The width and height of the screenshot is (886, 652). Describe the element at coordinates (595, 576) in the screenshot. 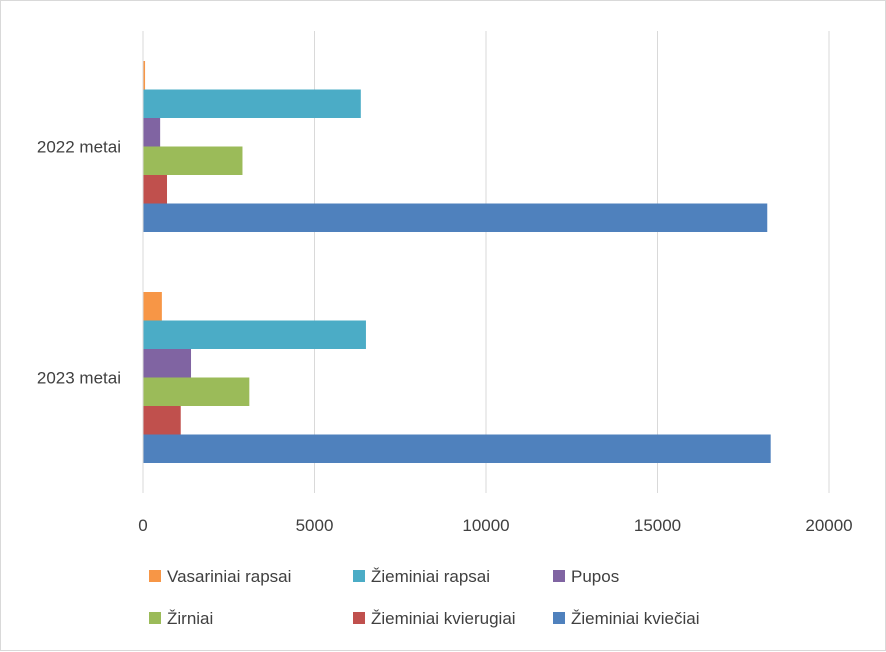

I see `legend-label: Pupos` at that location.